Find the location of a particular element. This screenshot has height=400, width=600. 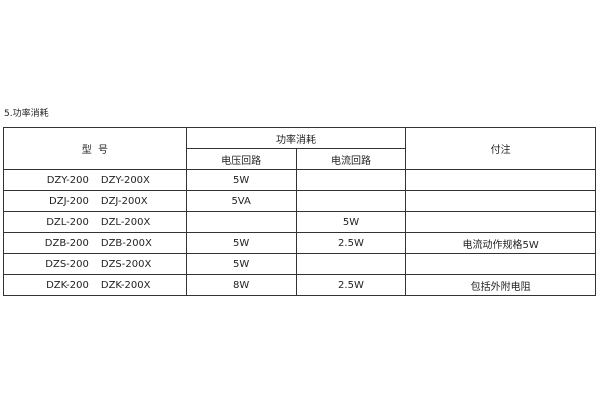

table-row: DZS-200 DZS-200X 5W is located at coordinates (299, 264).